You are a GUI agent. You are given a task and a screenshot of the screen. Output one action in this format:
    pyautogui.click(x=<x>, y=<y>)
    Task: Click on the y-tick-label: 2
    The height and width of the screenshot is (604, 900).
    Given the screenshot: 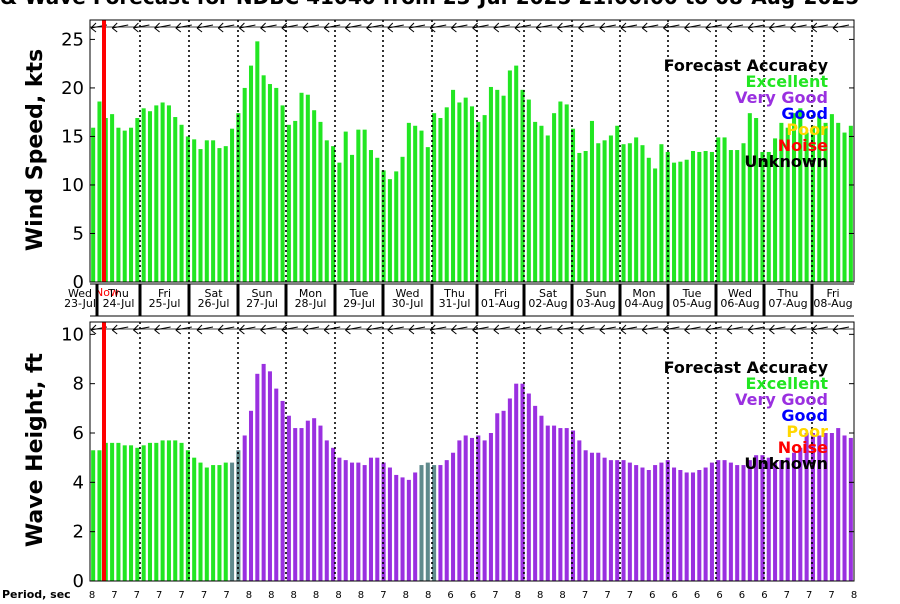 What is the action you would take?
    pyautogui.click(x=78, y=532)
    